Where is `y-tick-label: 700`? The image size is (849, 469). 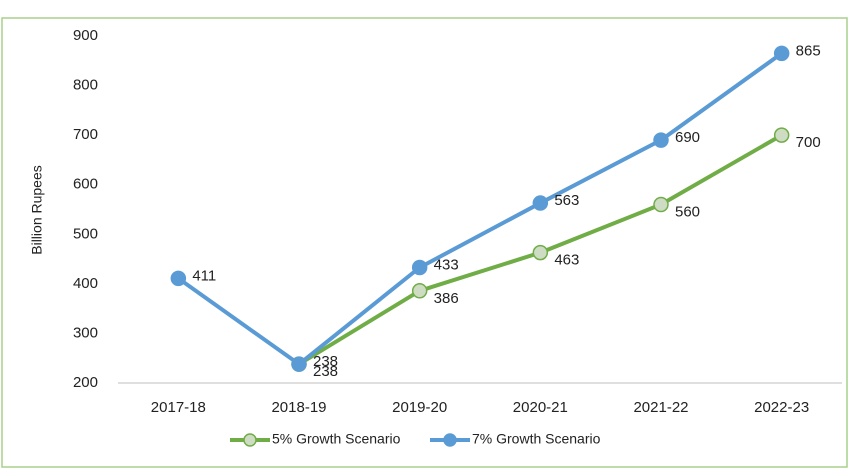
y-tick-label: 700 is located at coordinates (85, 134).